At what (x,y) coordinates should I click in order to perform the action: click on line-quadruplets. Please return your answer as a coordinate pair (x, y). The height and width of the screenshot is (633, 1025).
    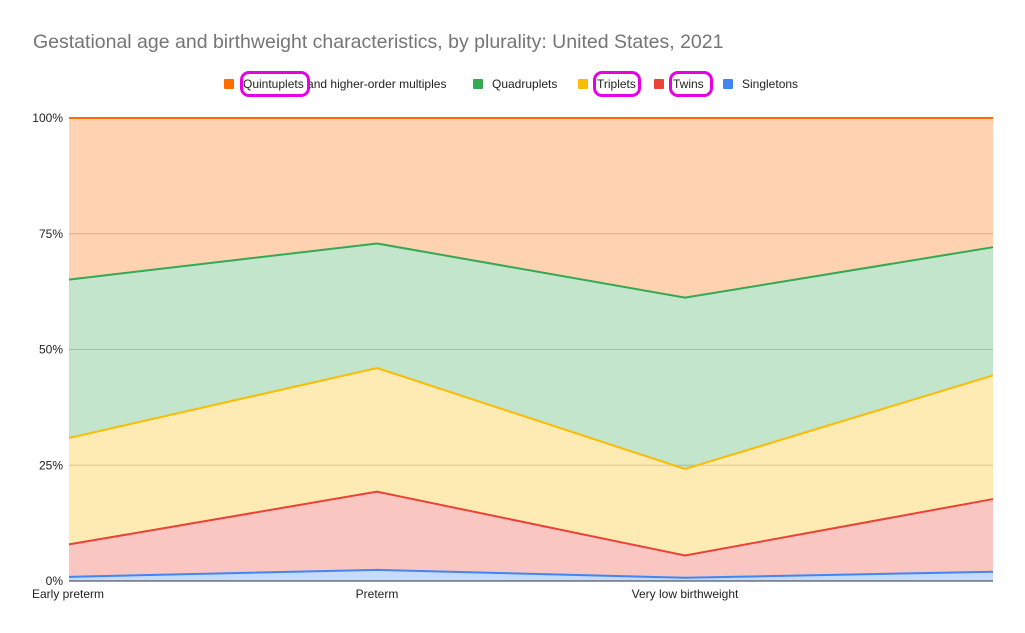
    Looking at the image, I should click on (531, 270).